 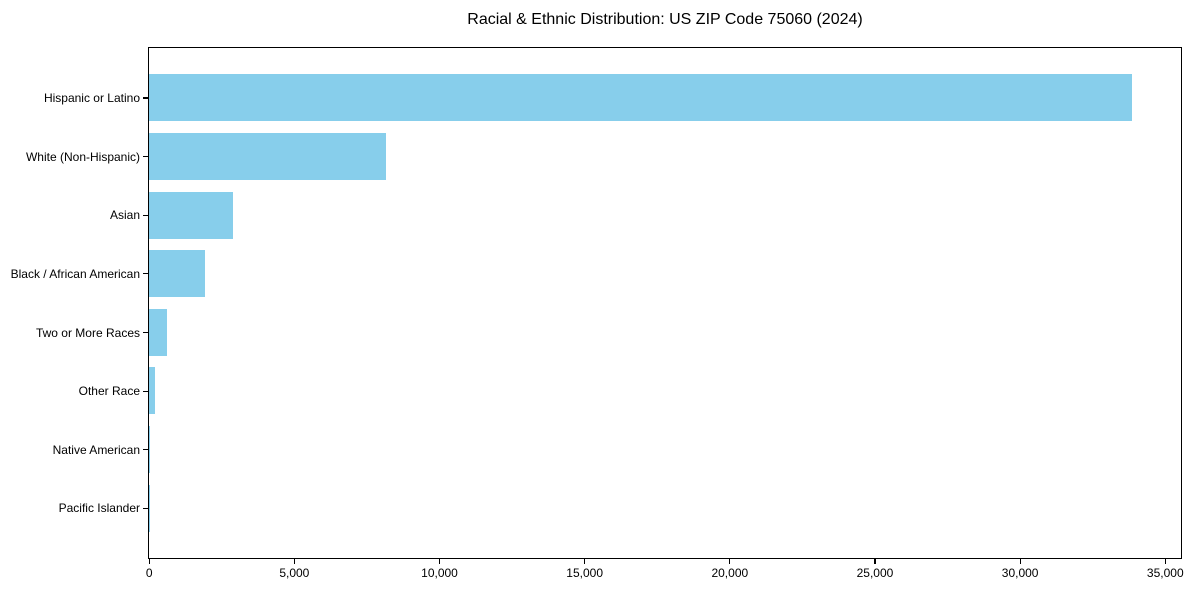 I want to click on bar-white-non-hispanic, so click(x=267, y=156).